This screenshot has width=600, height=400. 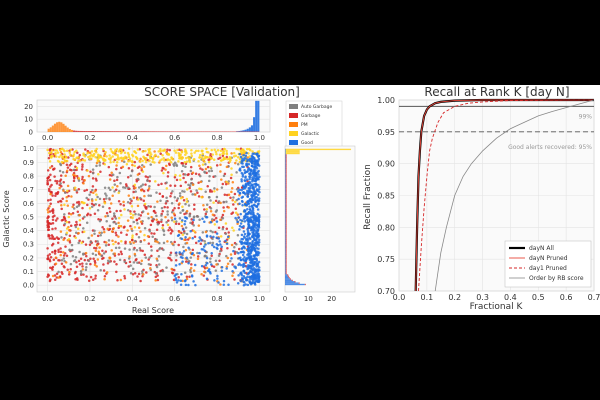 What do you see at coordinates (497, 307) in the screenshot?
I see `right-x-label: Fractional K` at bounding box center [497, 307].